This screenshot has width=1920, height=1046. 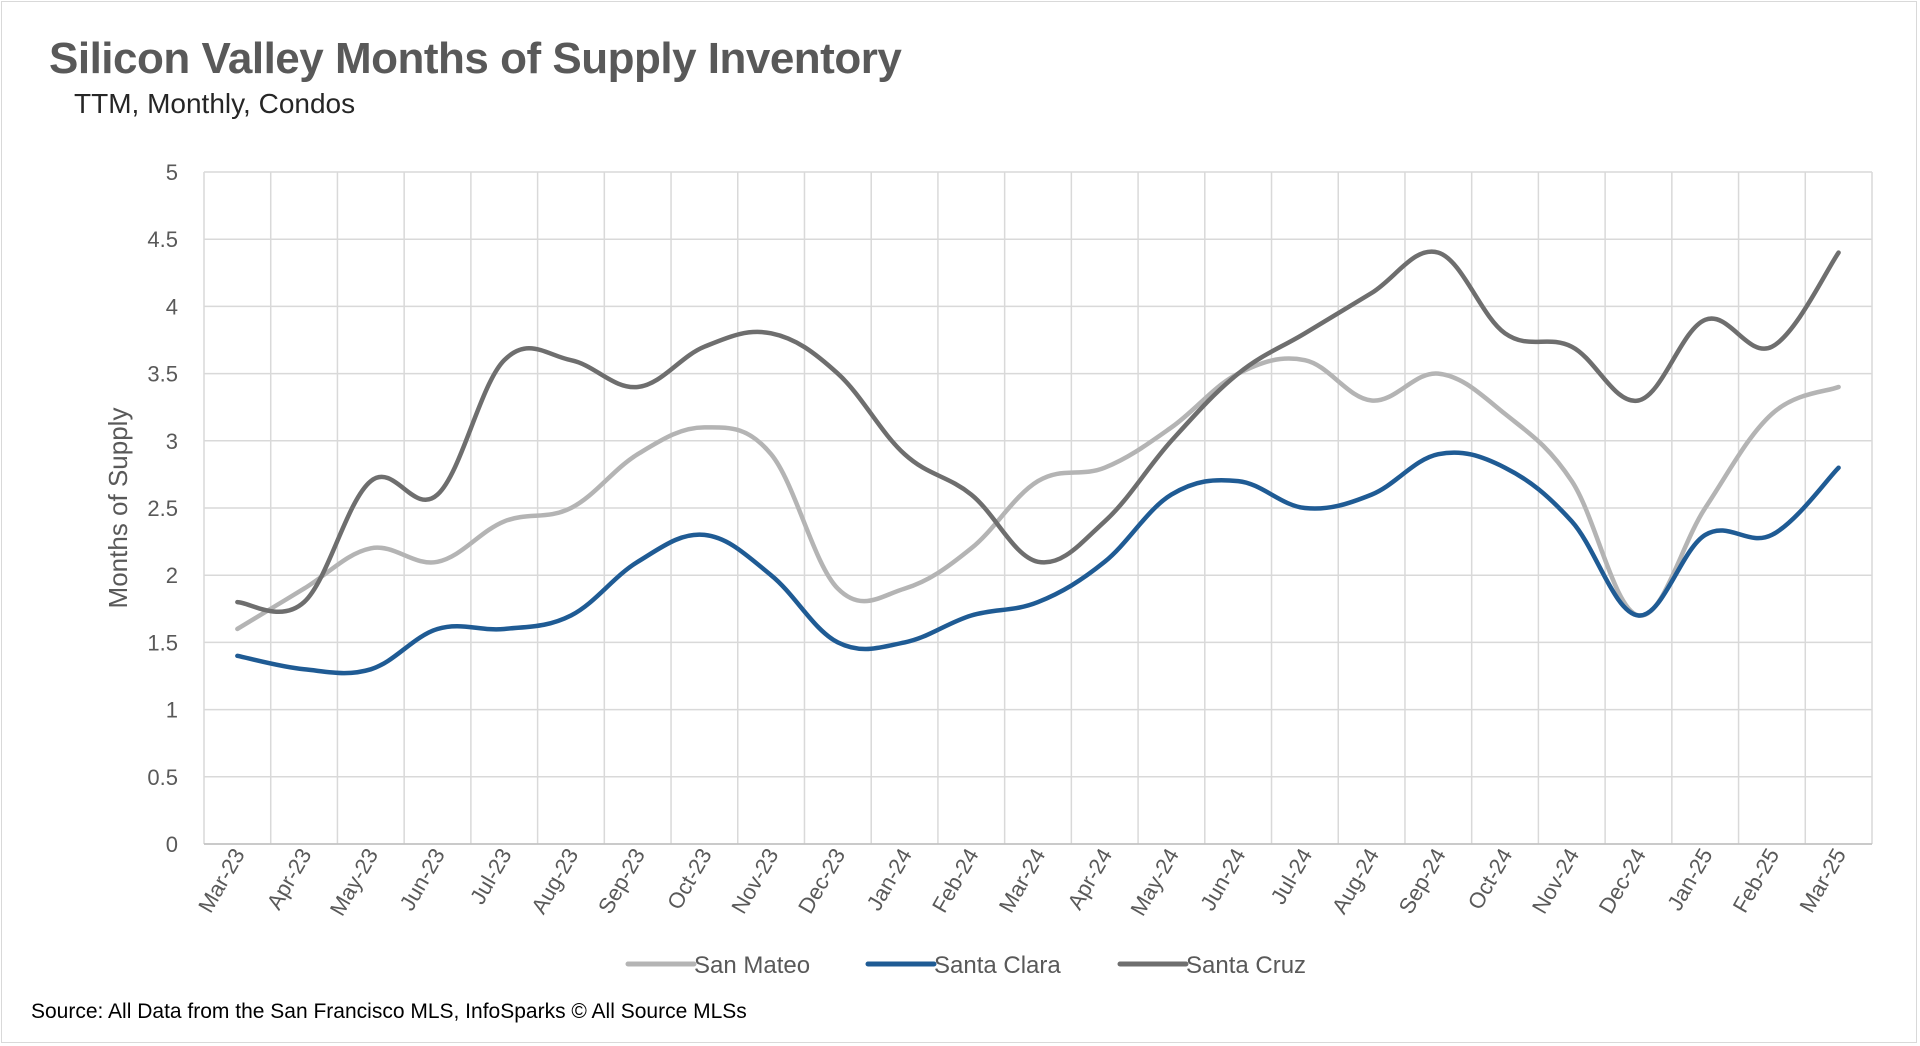 What do you see at coordinates (1422, 881) in the screenshot?
I see `x-tick-label: Sep-24` at bounding box center [1422, 881].